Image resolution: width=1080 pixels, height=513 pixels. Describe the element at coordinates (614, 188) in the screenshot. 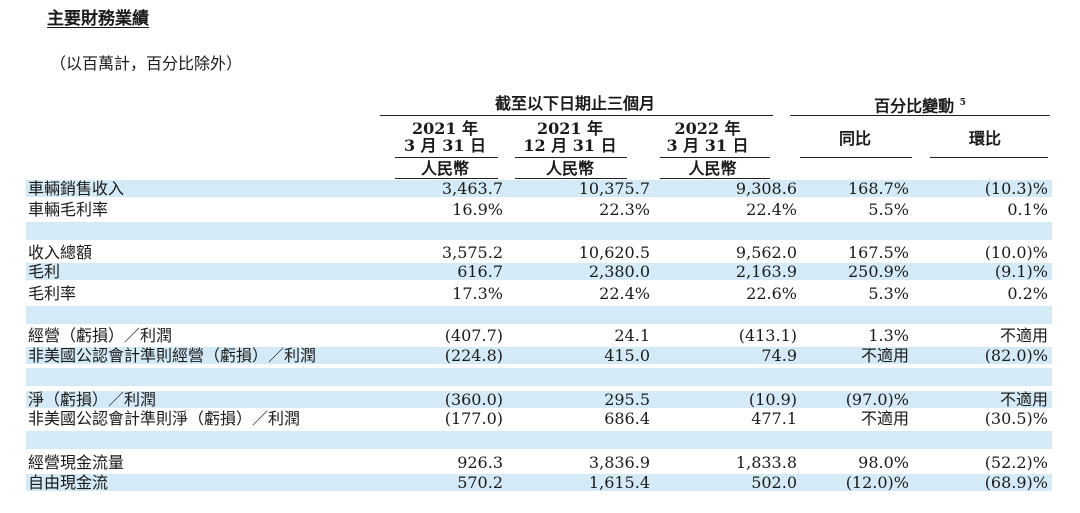

I see `cell-col2: 10,375.7` at that location.